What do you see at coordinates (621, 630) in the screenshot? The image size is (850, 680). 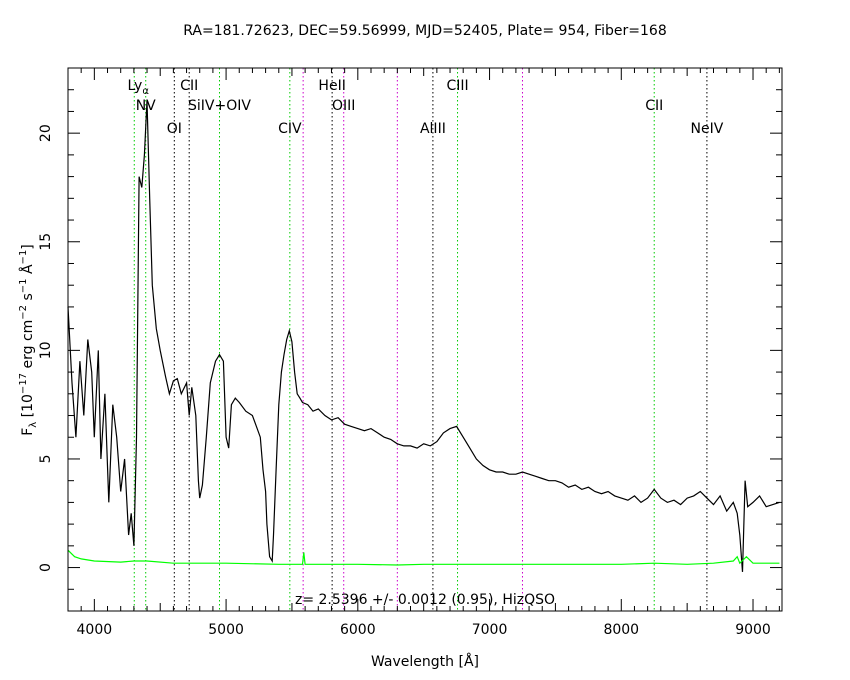 I see `x-tick-label: 8000` at bounding box center [621, 630].